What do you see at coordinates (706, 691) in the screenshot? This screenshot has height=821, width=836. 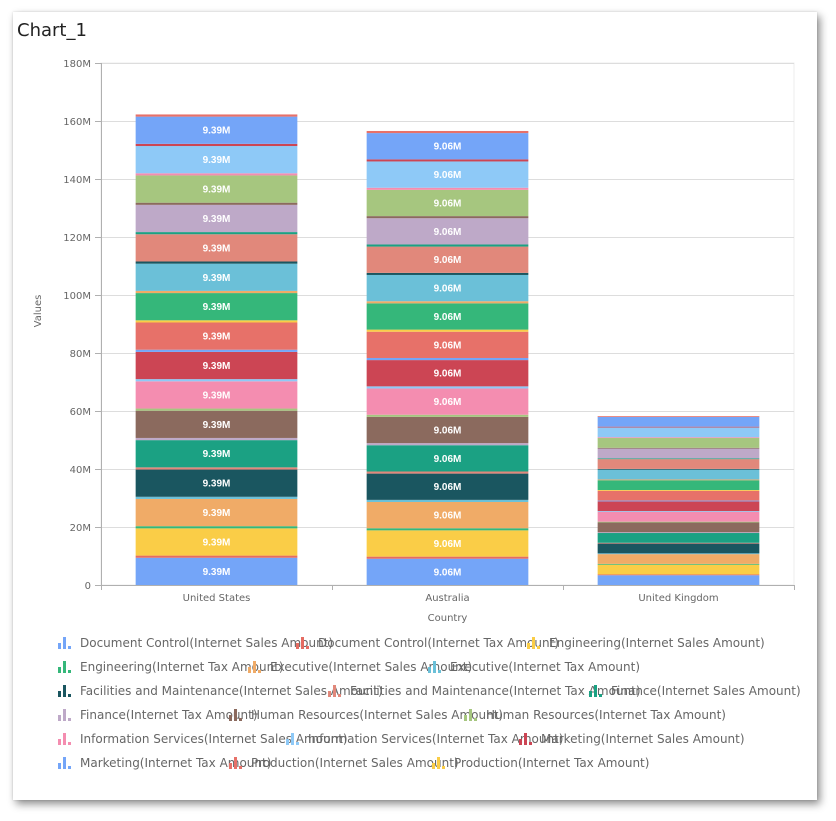 I see `legend-label: Finance(Internet Sales Amount)` at bounding box center [706, 691].